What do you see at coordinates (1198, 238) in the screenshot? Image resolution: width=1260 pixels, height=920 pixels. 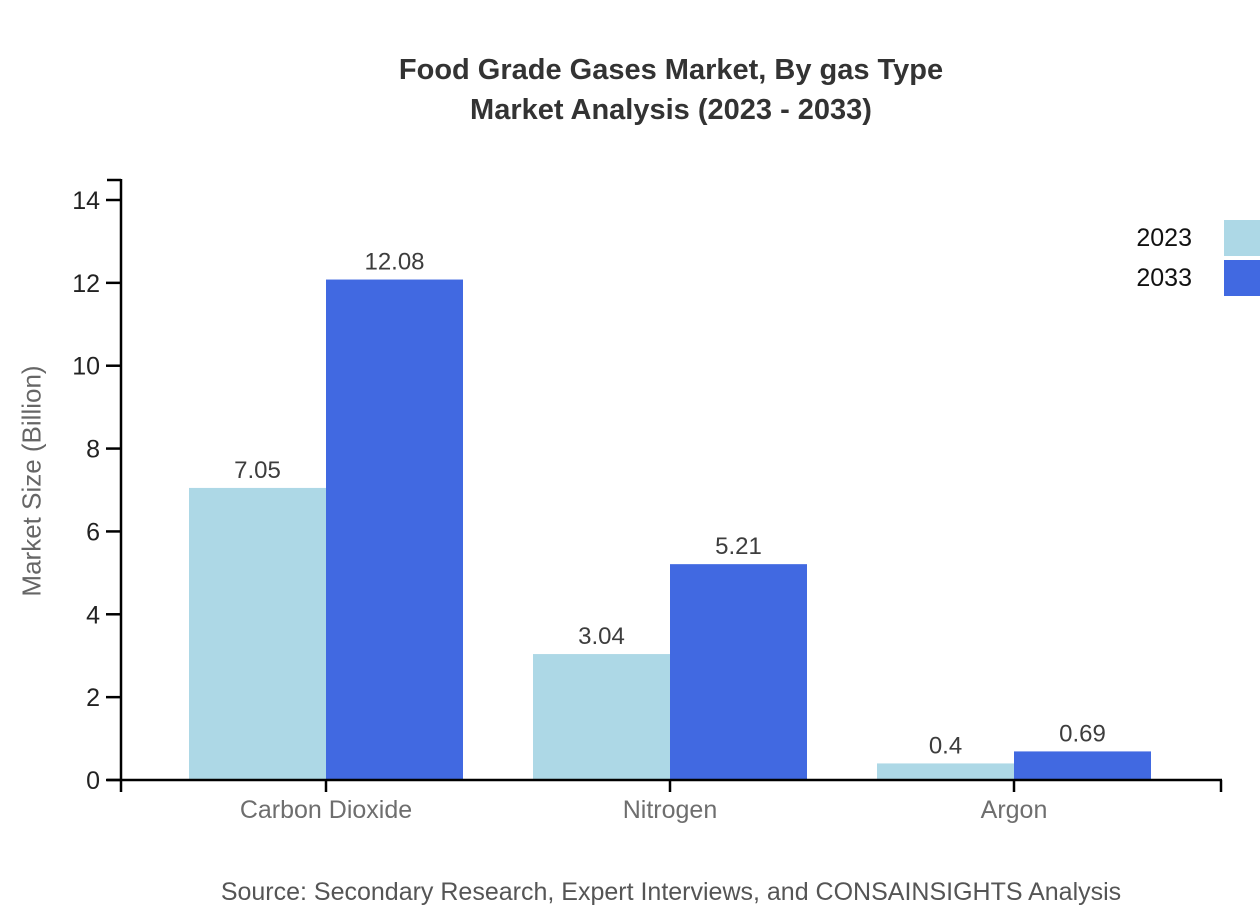 I see `legend-item-2023: 2023` at bounding box center [1198, 238].